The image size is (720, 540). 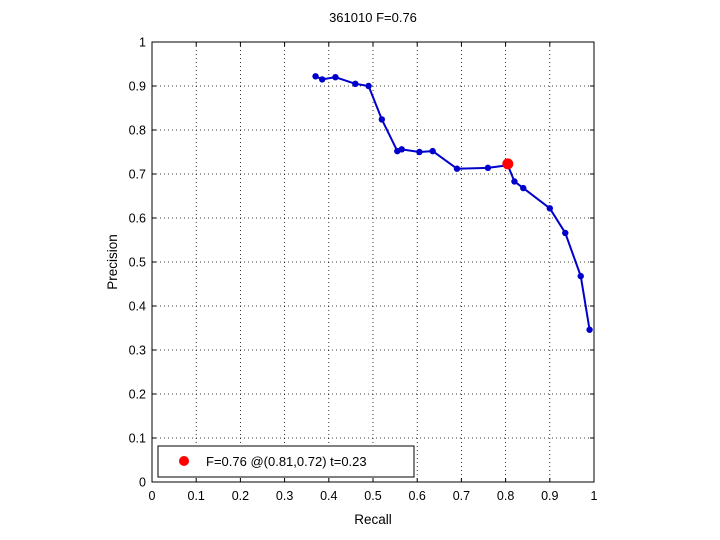 What do you see at coordinates (137, 395) in the screenshot?
I see `y-tick-label: 0.2` at bounding box center [137, 395].